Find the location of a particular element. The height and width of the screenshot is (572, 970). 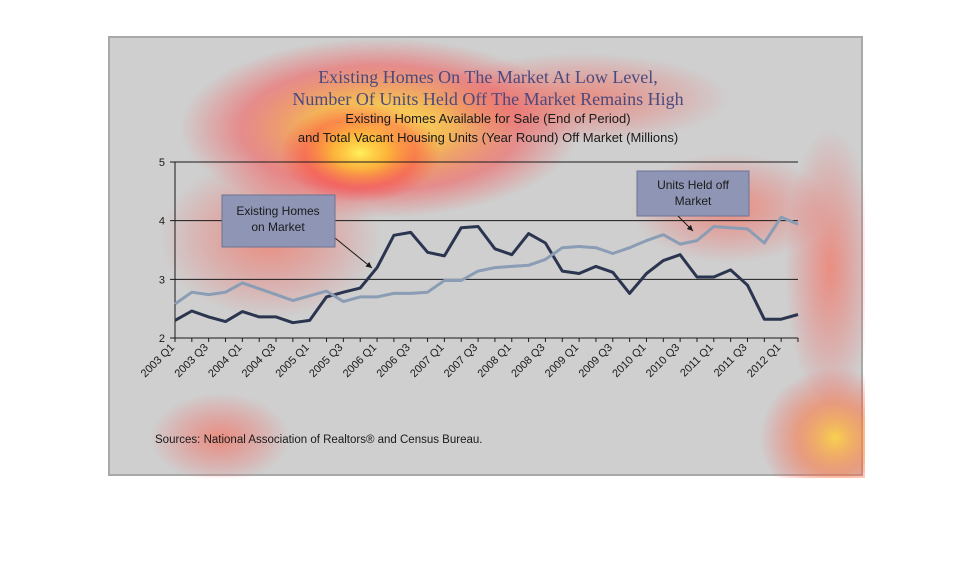

x-tick-label: 2008 Q3 is located at coordinates (528, 361).